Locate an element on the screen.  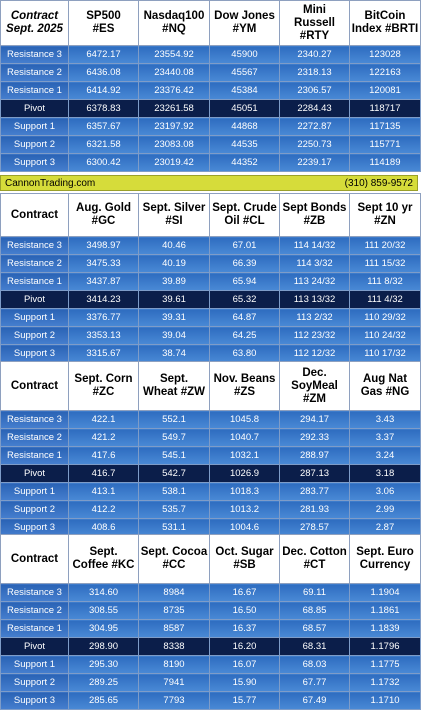
level-value: 3437.87 is located at coordinates (103, 281).